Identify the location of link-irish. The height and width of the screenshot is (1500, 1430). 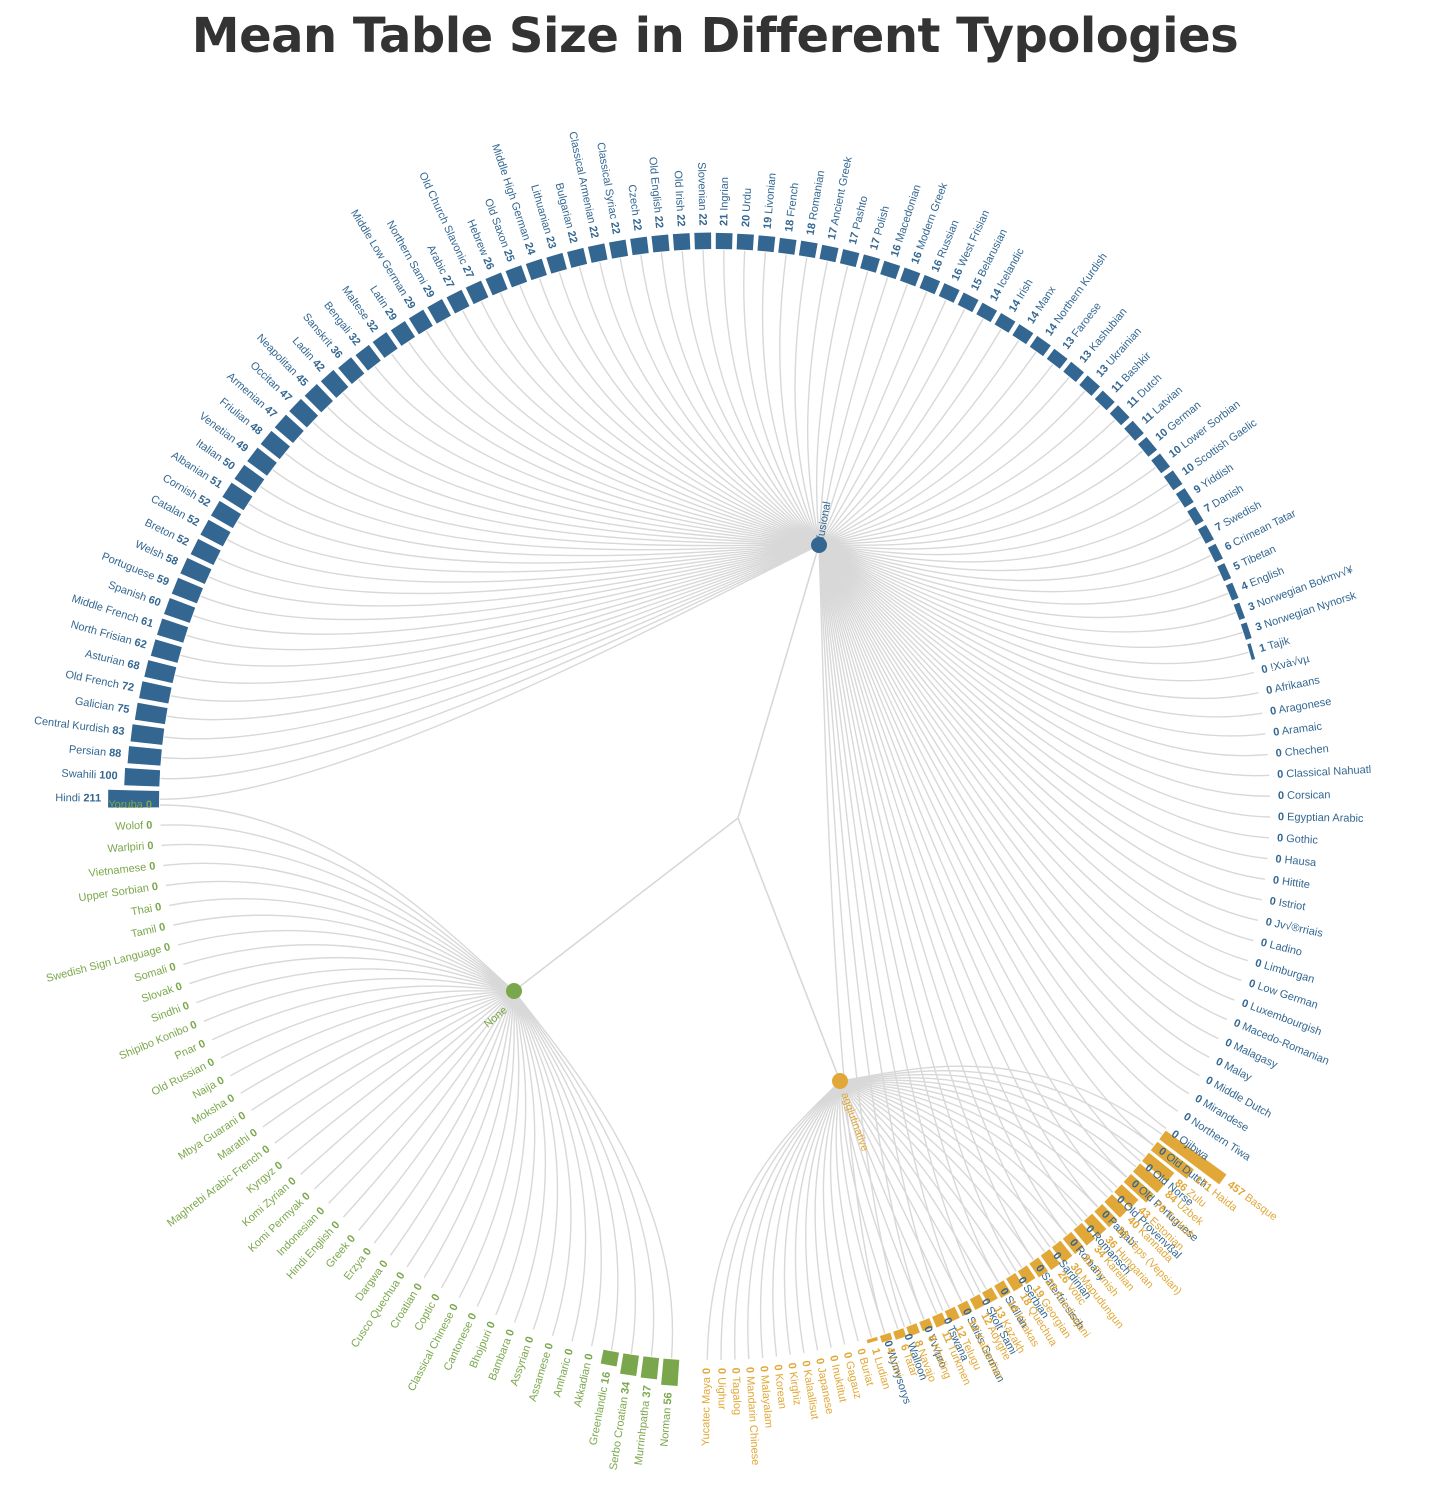
(910, 437).